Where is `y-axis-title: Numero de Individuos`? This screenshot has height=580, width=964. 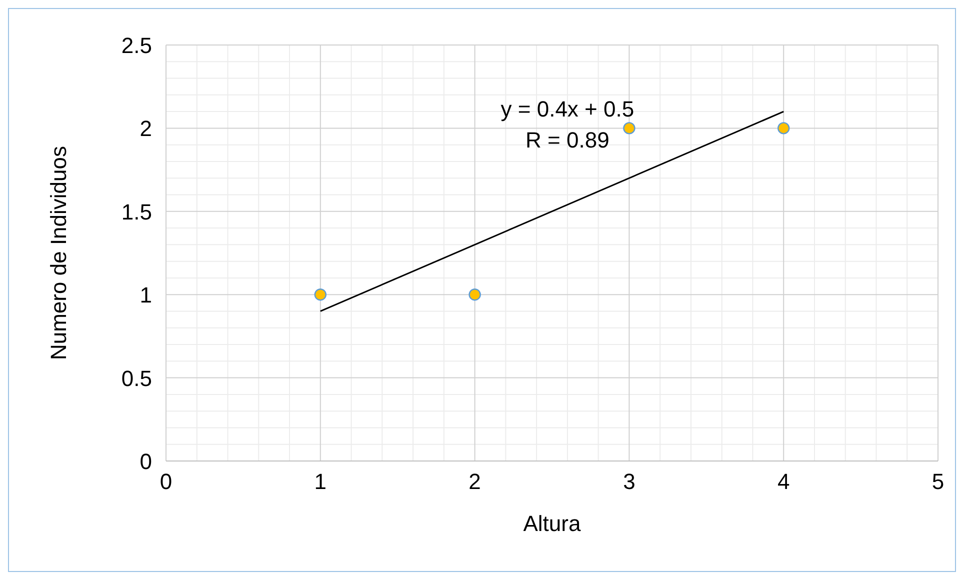 y-axis-title: Numero de Individuos is located at coordinates (58, 253).